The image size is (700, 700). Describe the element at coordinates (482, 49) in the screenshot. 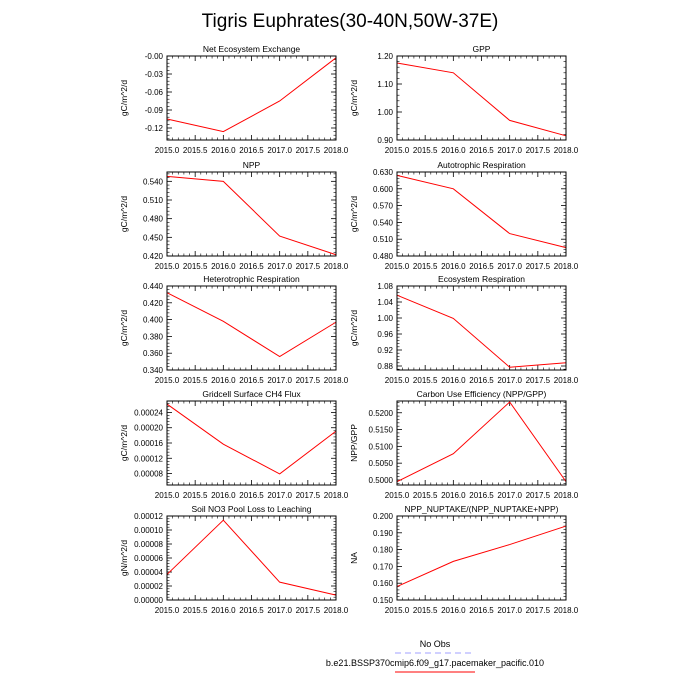

I see `panel-title: GPP` at that location.